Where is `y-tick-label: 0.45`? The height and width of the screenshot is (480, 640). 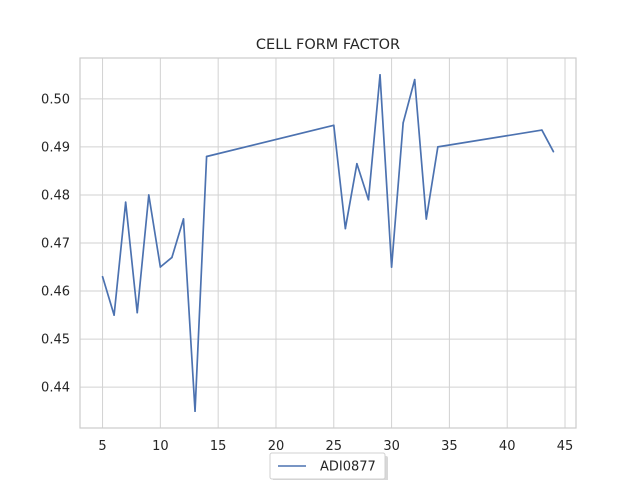 y-tick-label: 0.45 is located at coordinates (55, 340).